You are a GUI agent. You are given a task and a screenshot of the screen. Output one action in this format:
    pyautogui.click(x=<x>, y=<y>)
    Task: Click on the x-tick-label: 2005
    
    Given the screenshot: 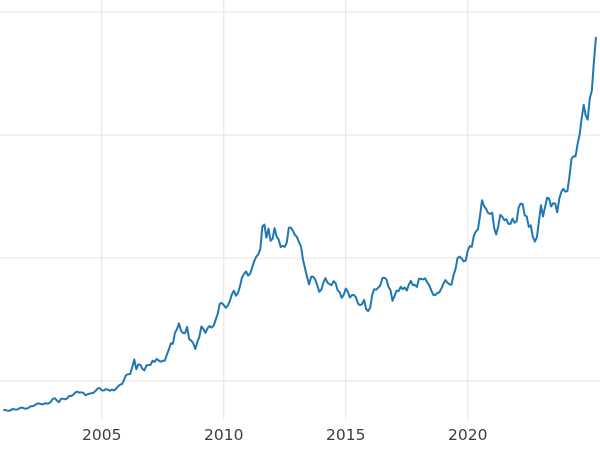 What is the action you would take?
    pyautogui.click(x=101, y=435)
    